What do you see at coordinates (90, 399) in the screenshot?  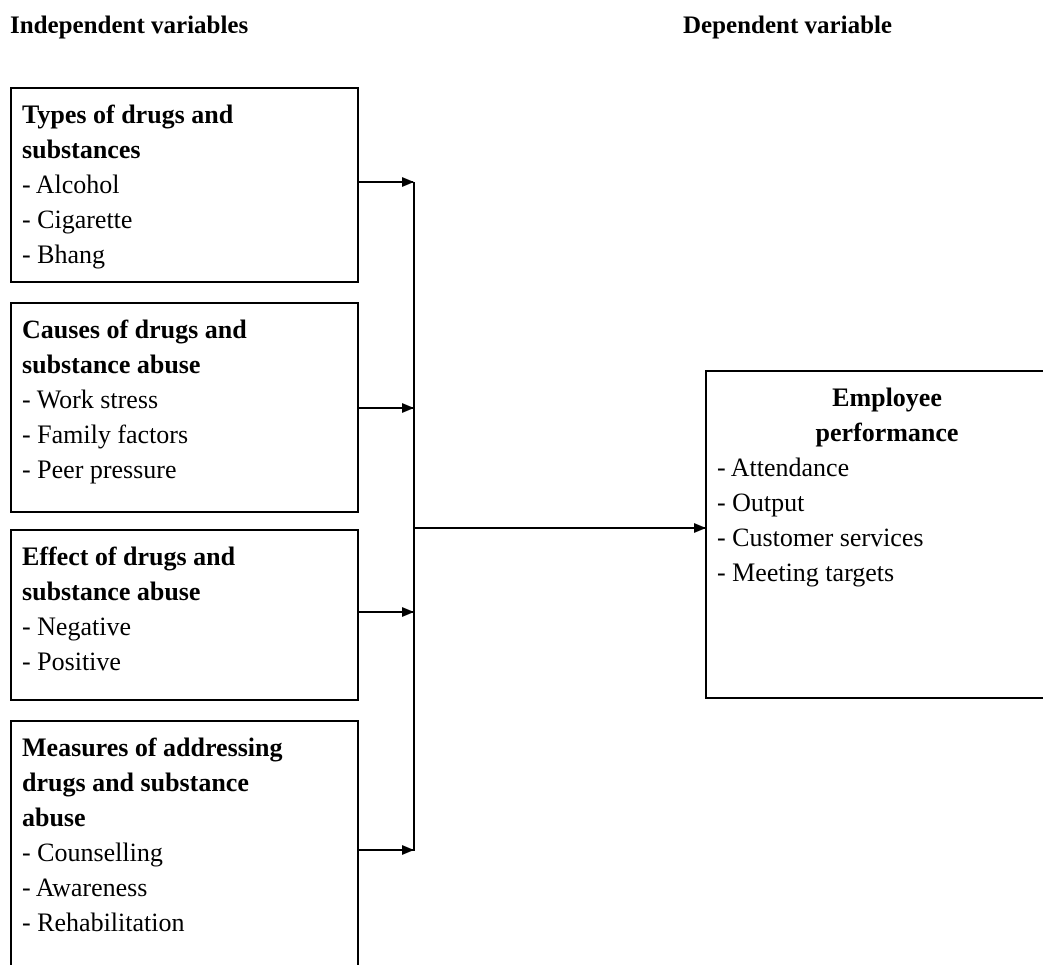 I see `box-item: - Work stress` at bounding box center [90, 399].